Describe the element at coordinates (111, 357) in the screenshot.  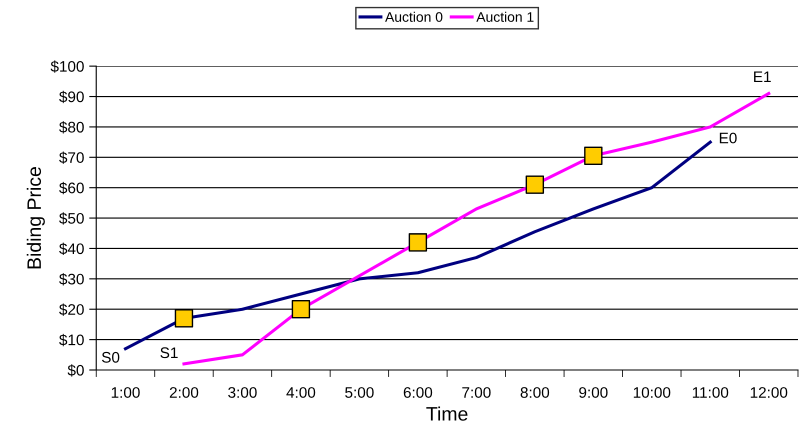
I see `annotation: S0` at that location.